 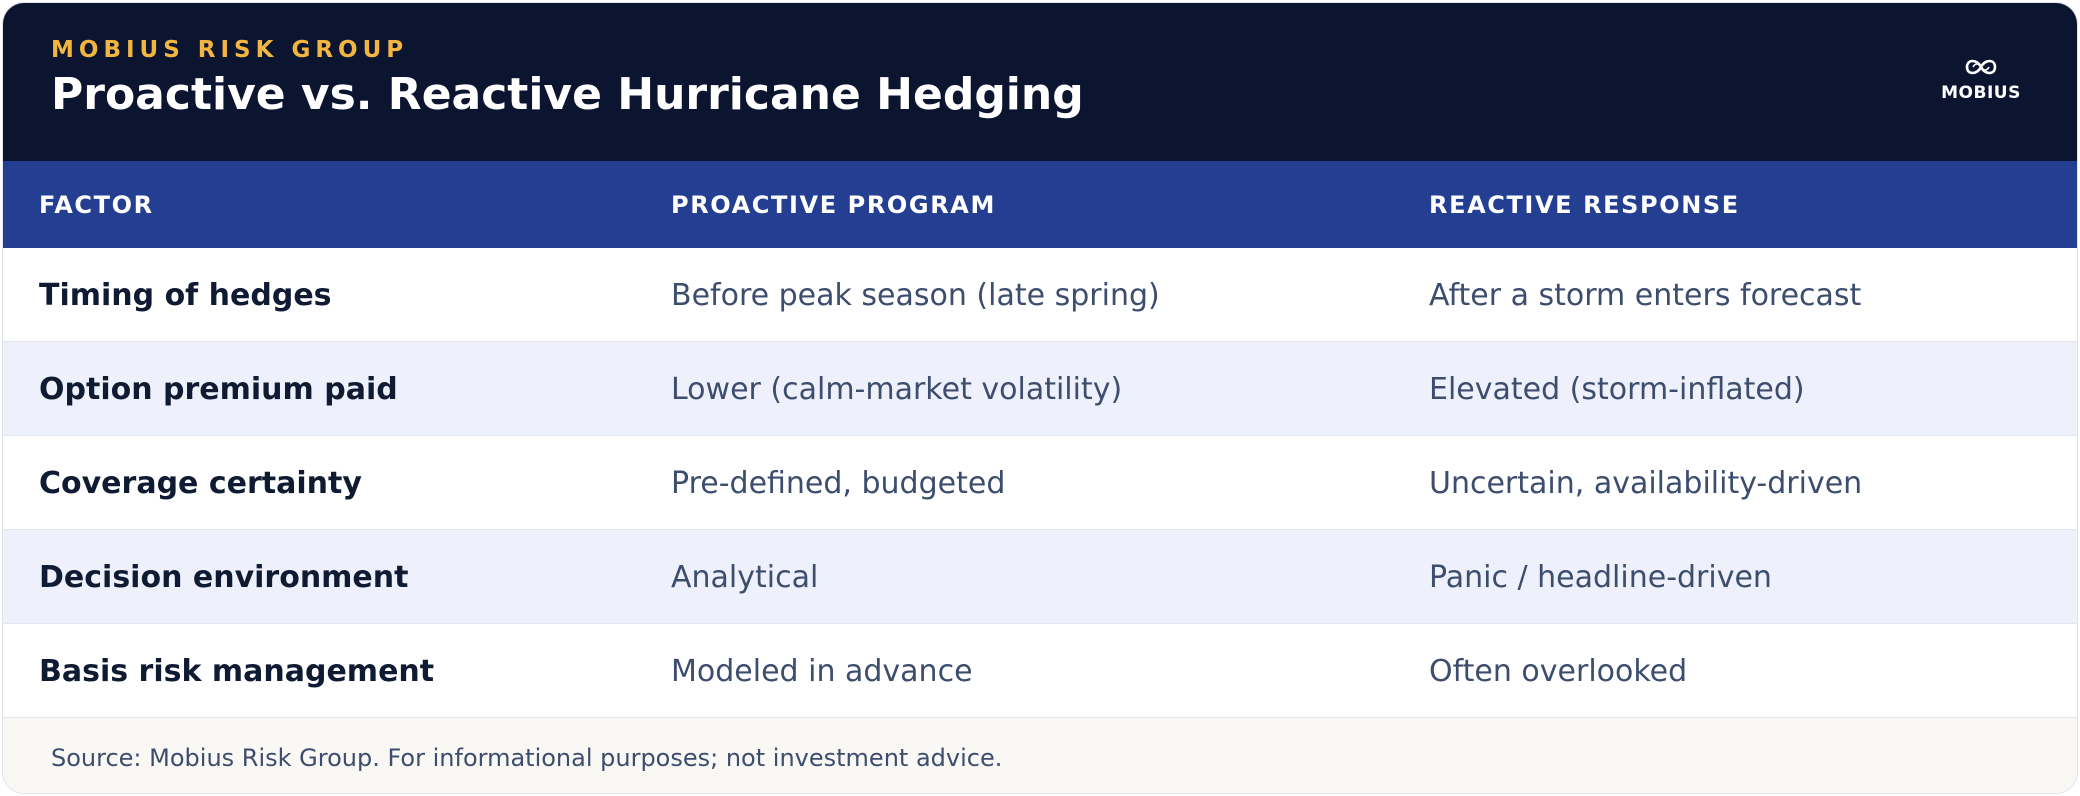 I want to click on column-header-proactive: PROACTIVE PROGRAM, so click(x=833, y=205).